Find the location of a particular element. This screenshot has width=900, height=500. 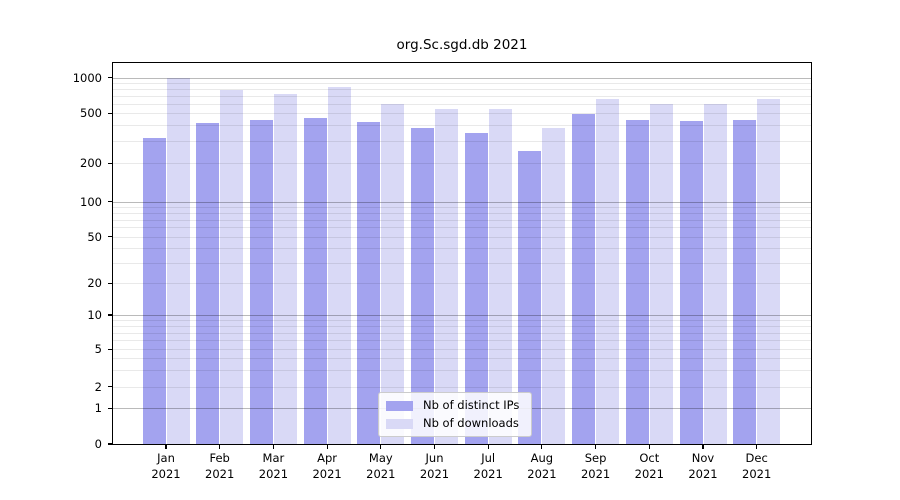

y-tick-label: 5 is located at coordinates (98, 349).